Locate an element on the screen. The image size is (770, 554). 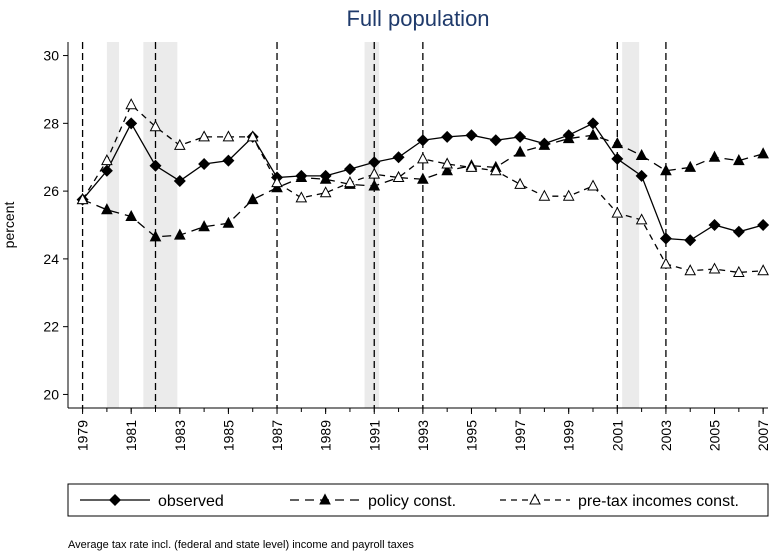
x-tick-label: 1985 is located at coordinates (228, 435).